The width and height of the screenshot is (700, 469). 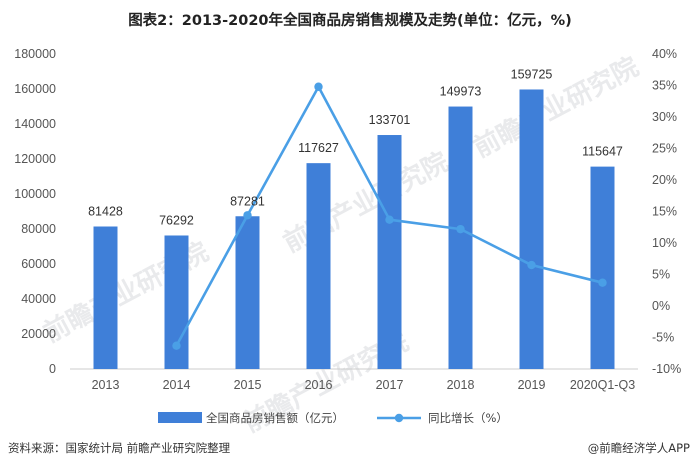 What do you see at coordinates (350, 21) in the screenshot?
I see `chart-title: 图表2：2013-2020年全国商品房销售规模及走势(单位：亿元，%)` at bounding box center [350, 21].